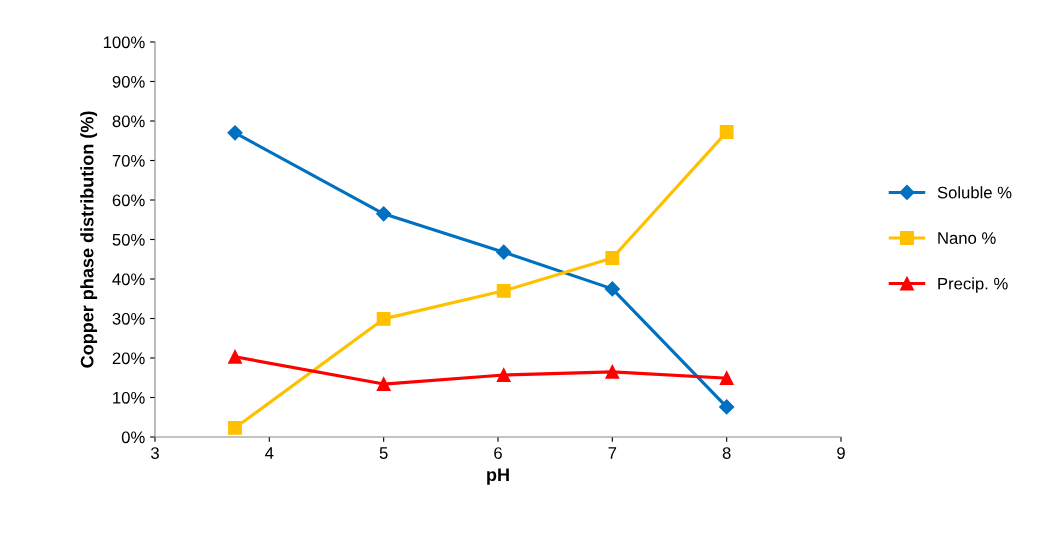 The width and height of the screenshot is (1054, 545). What do you see at coordinates (973, 285) in the screenshot?
I see `legend-label: Precip. %` at bounding box center [973, 285].